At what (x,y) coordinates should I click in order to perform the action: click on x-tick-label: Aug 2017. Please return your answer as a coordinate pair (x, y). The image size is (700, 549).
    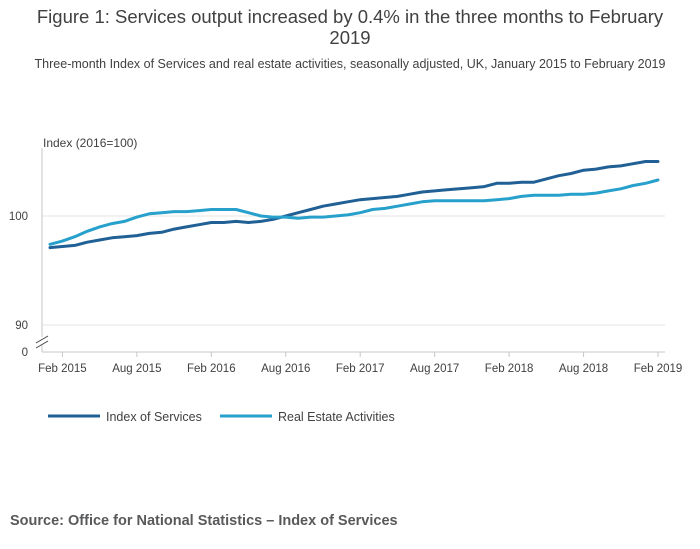
    Looking at the image, I should click on (434, 369).